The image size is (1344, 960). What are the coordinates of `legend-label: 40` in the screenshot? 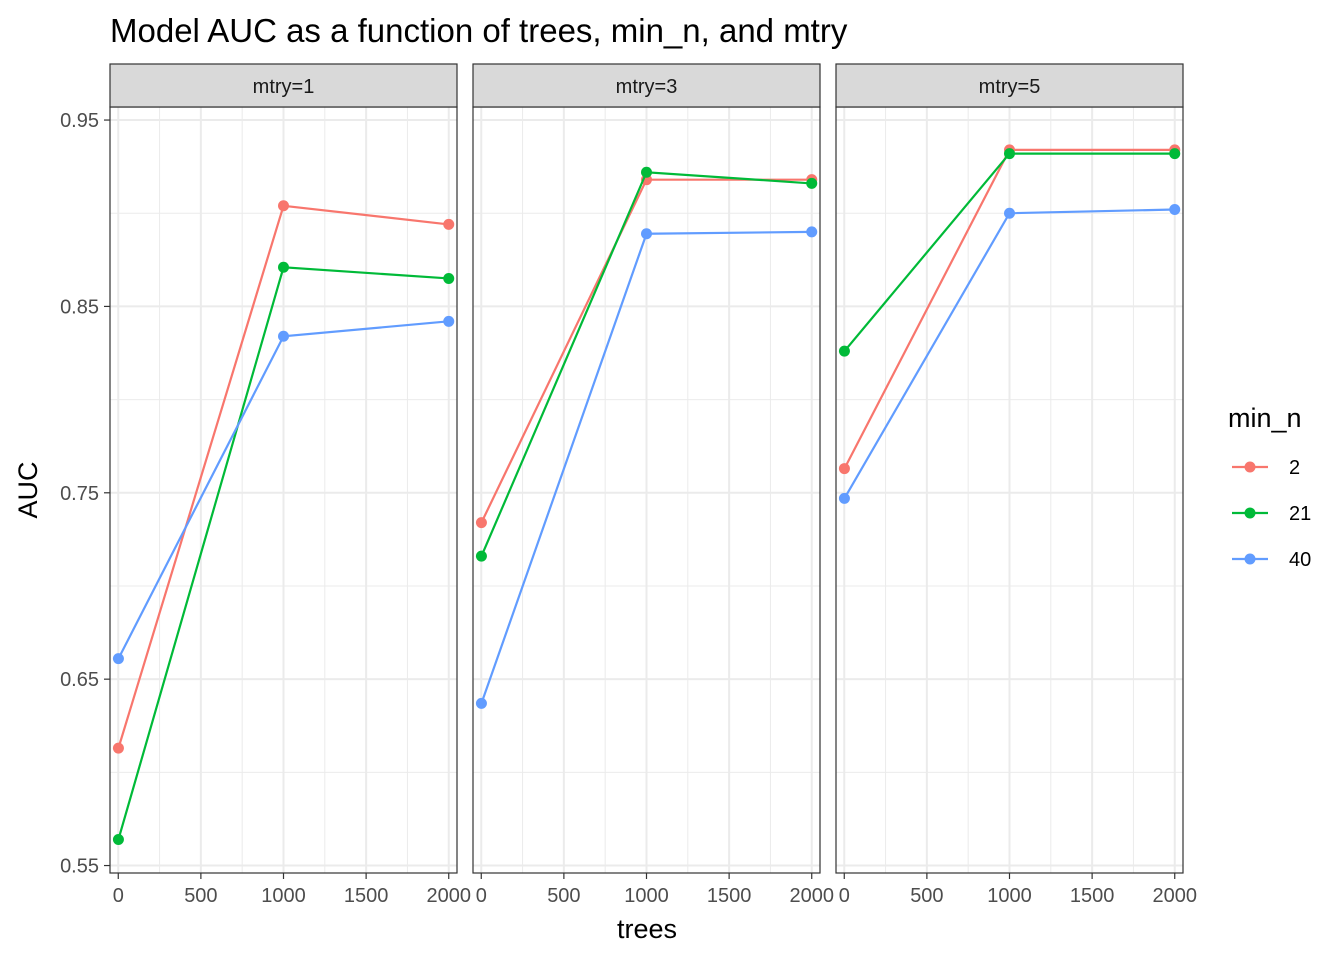 It's located at (1300, 560).